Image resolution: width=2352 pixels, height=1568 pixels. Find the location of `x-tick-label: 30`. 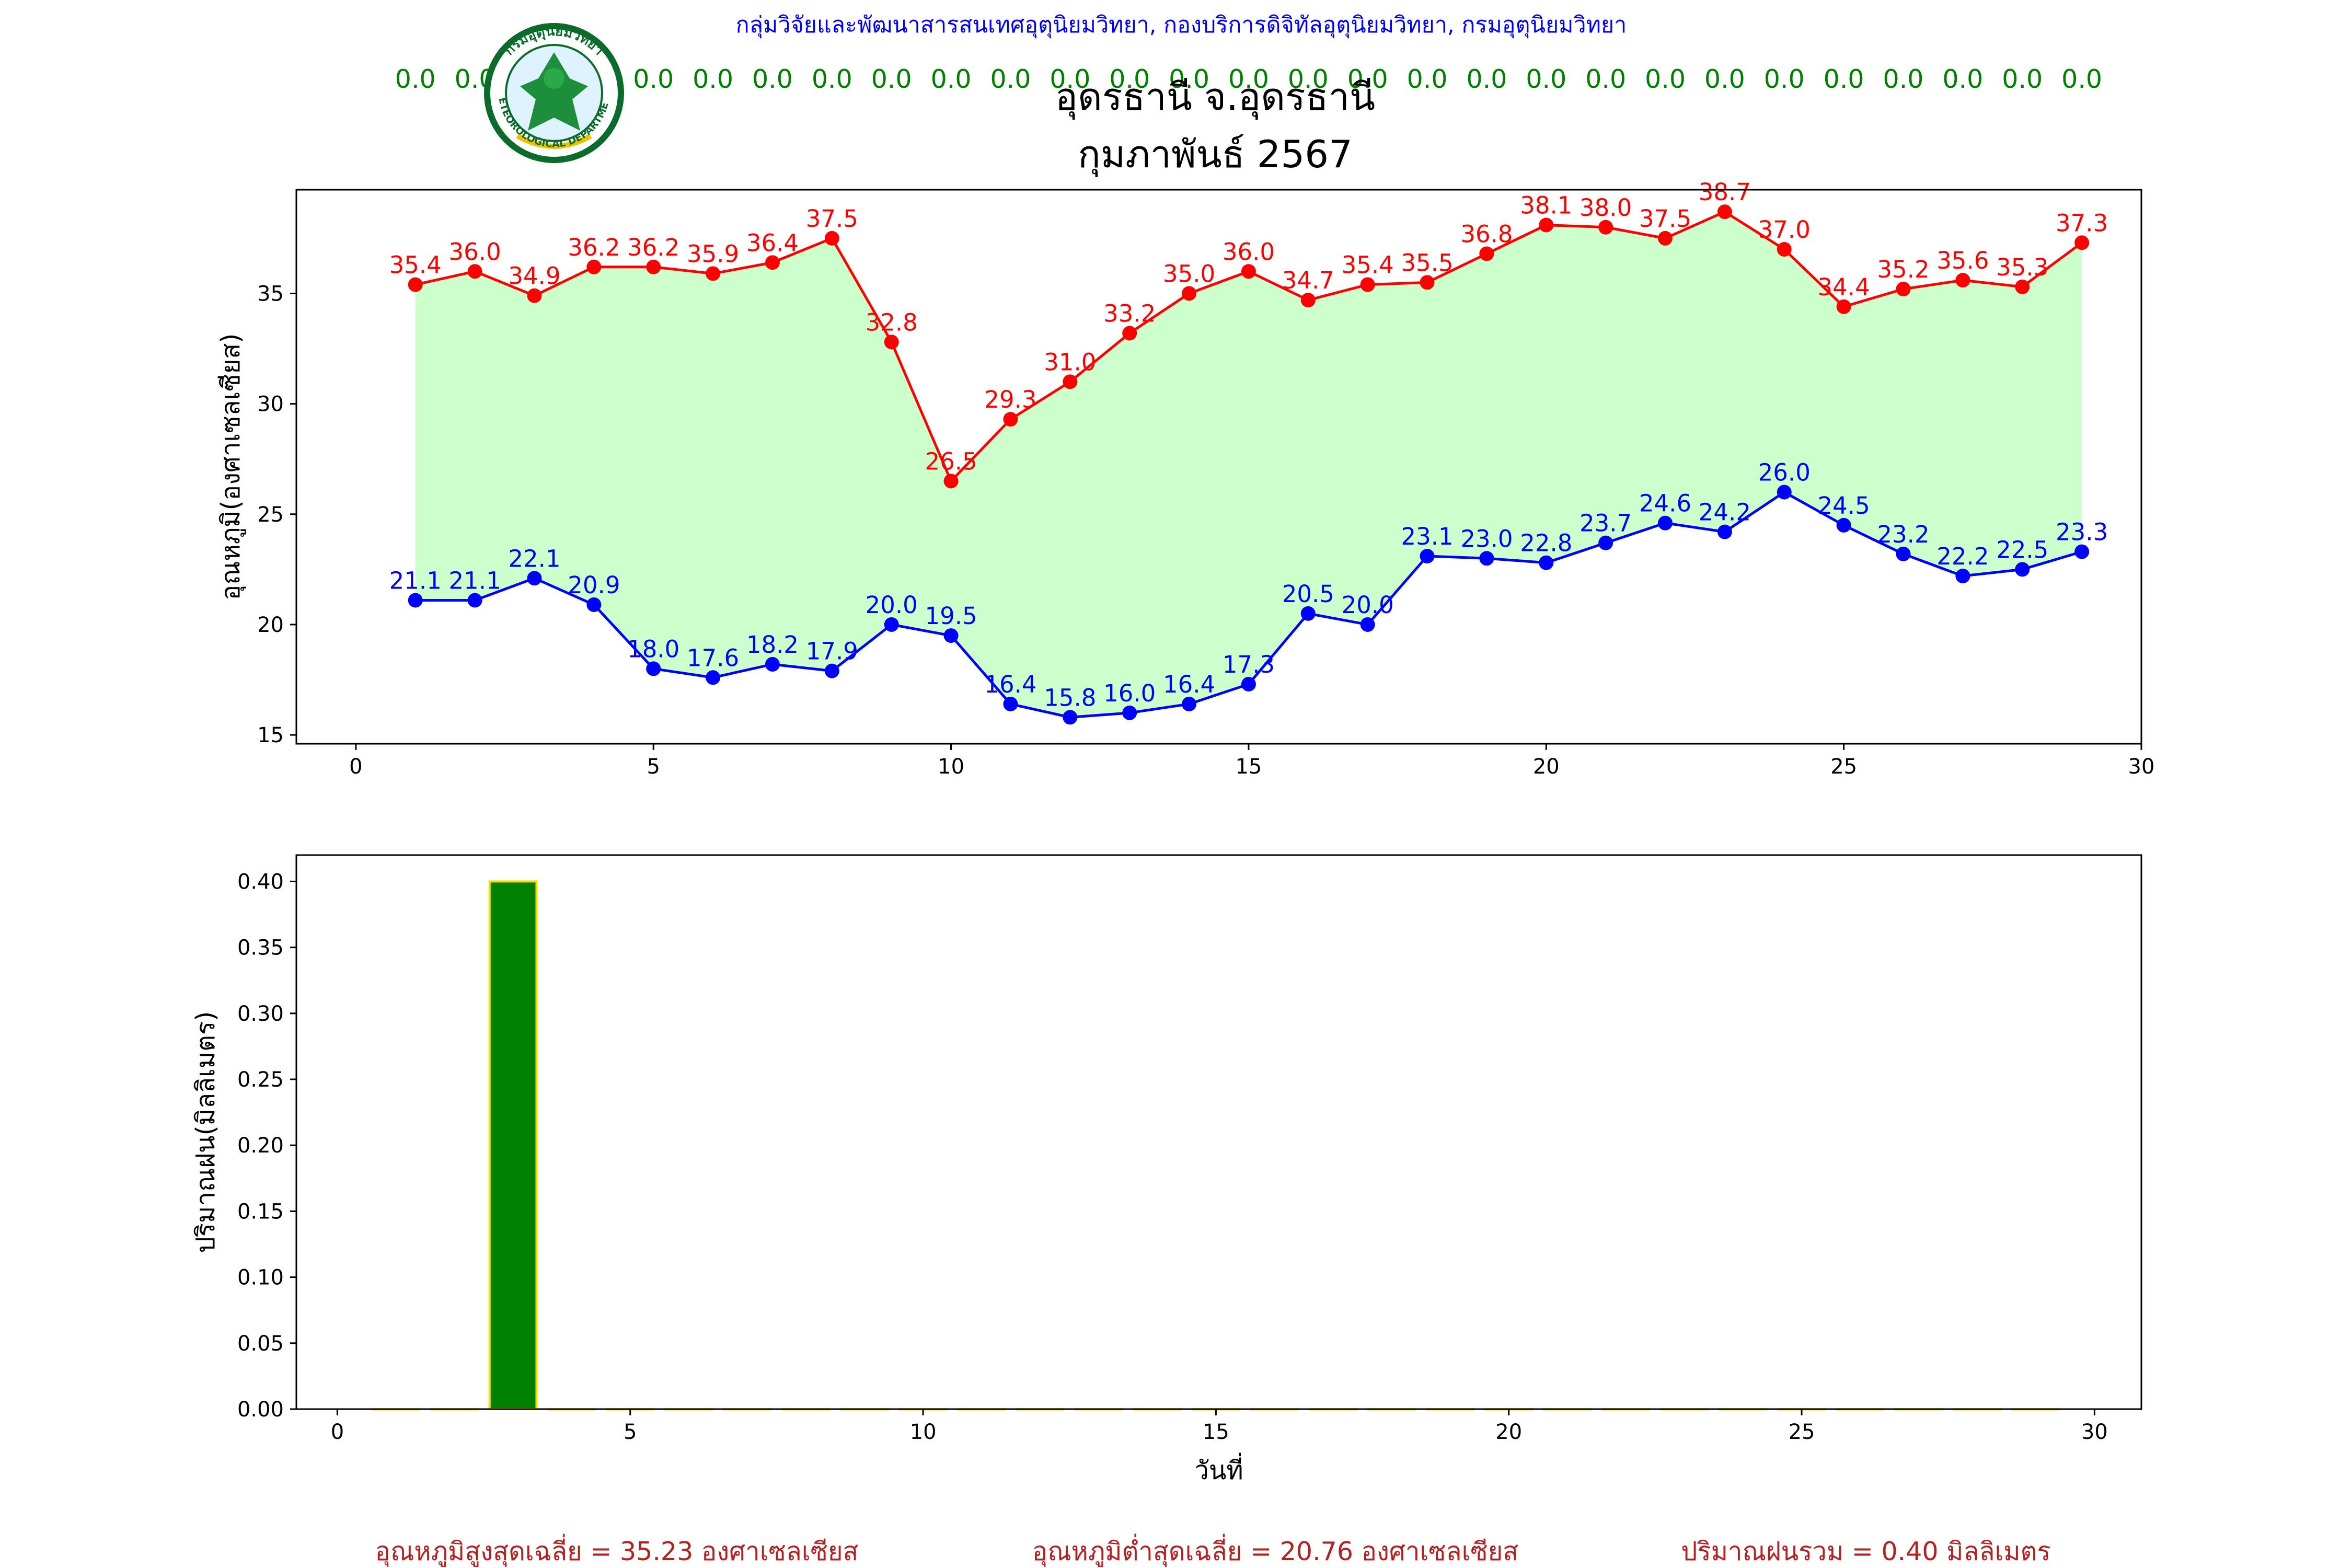

x-tick-label: 30 is located at coordinates (2094, 1432).